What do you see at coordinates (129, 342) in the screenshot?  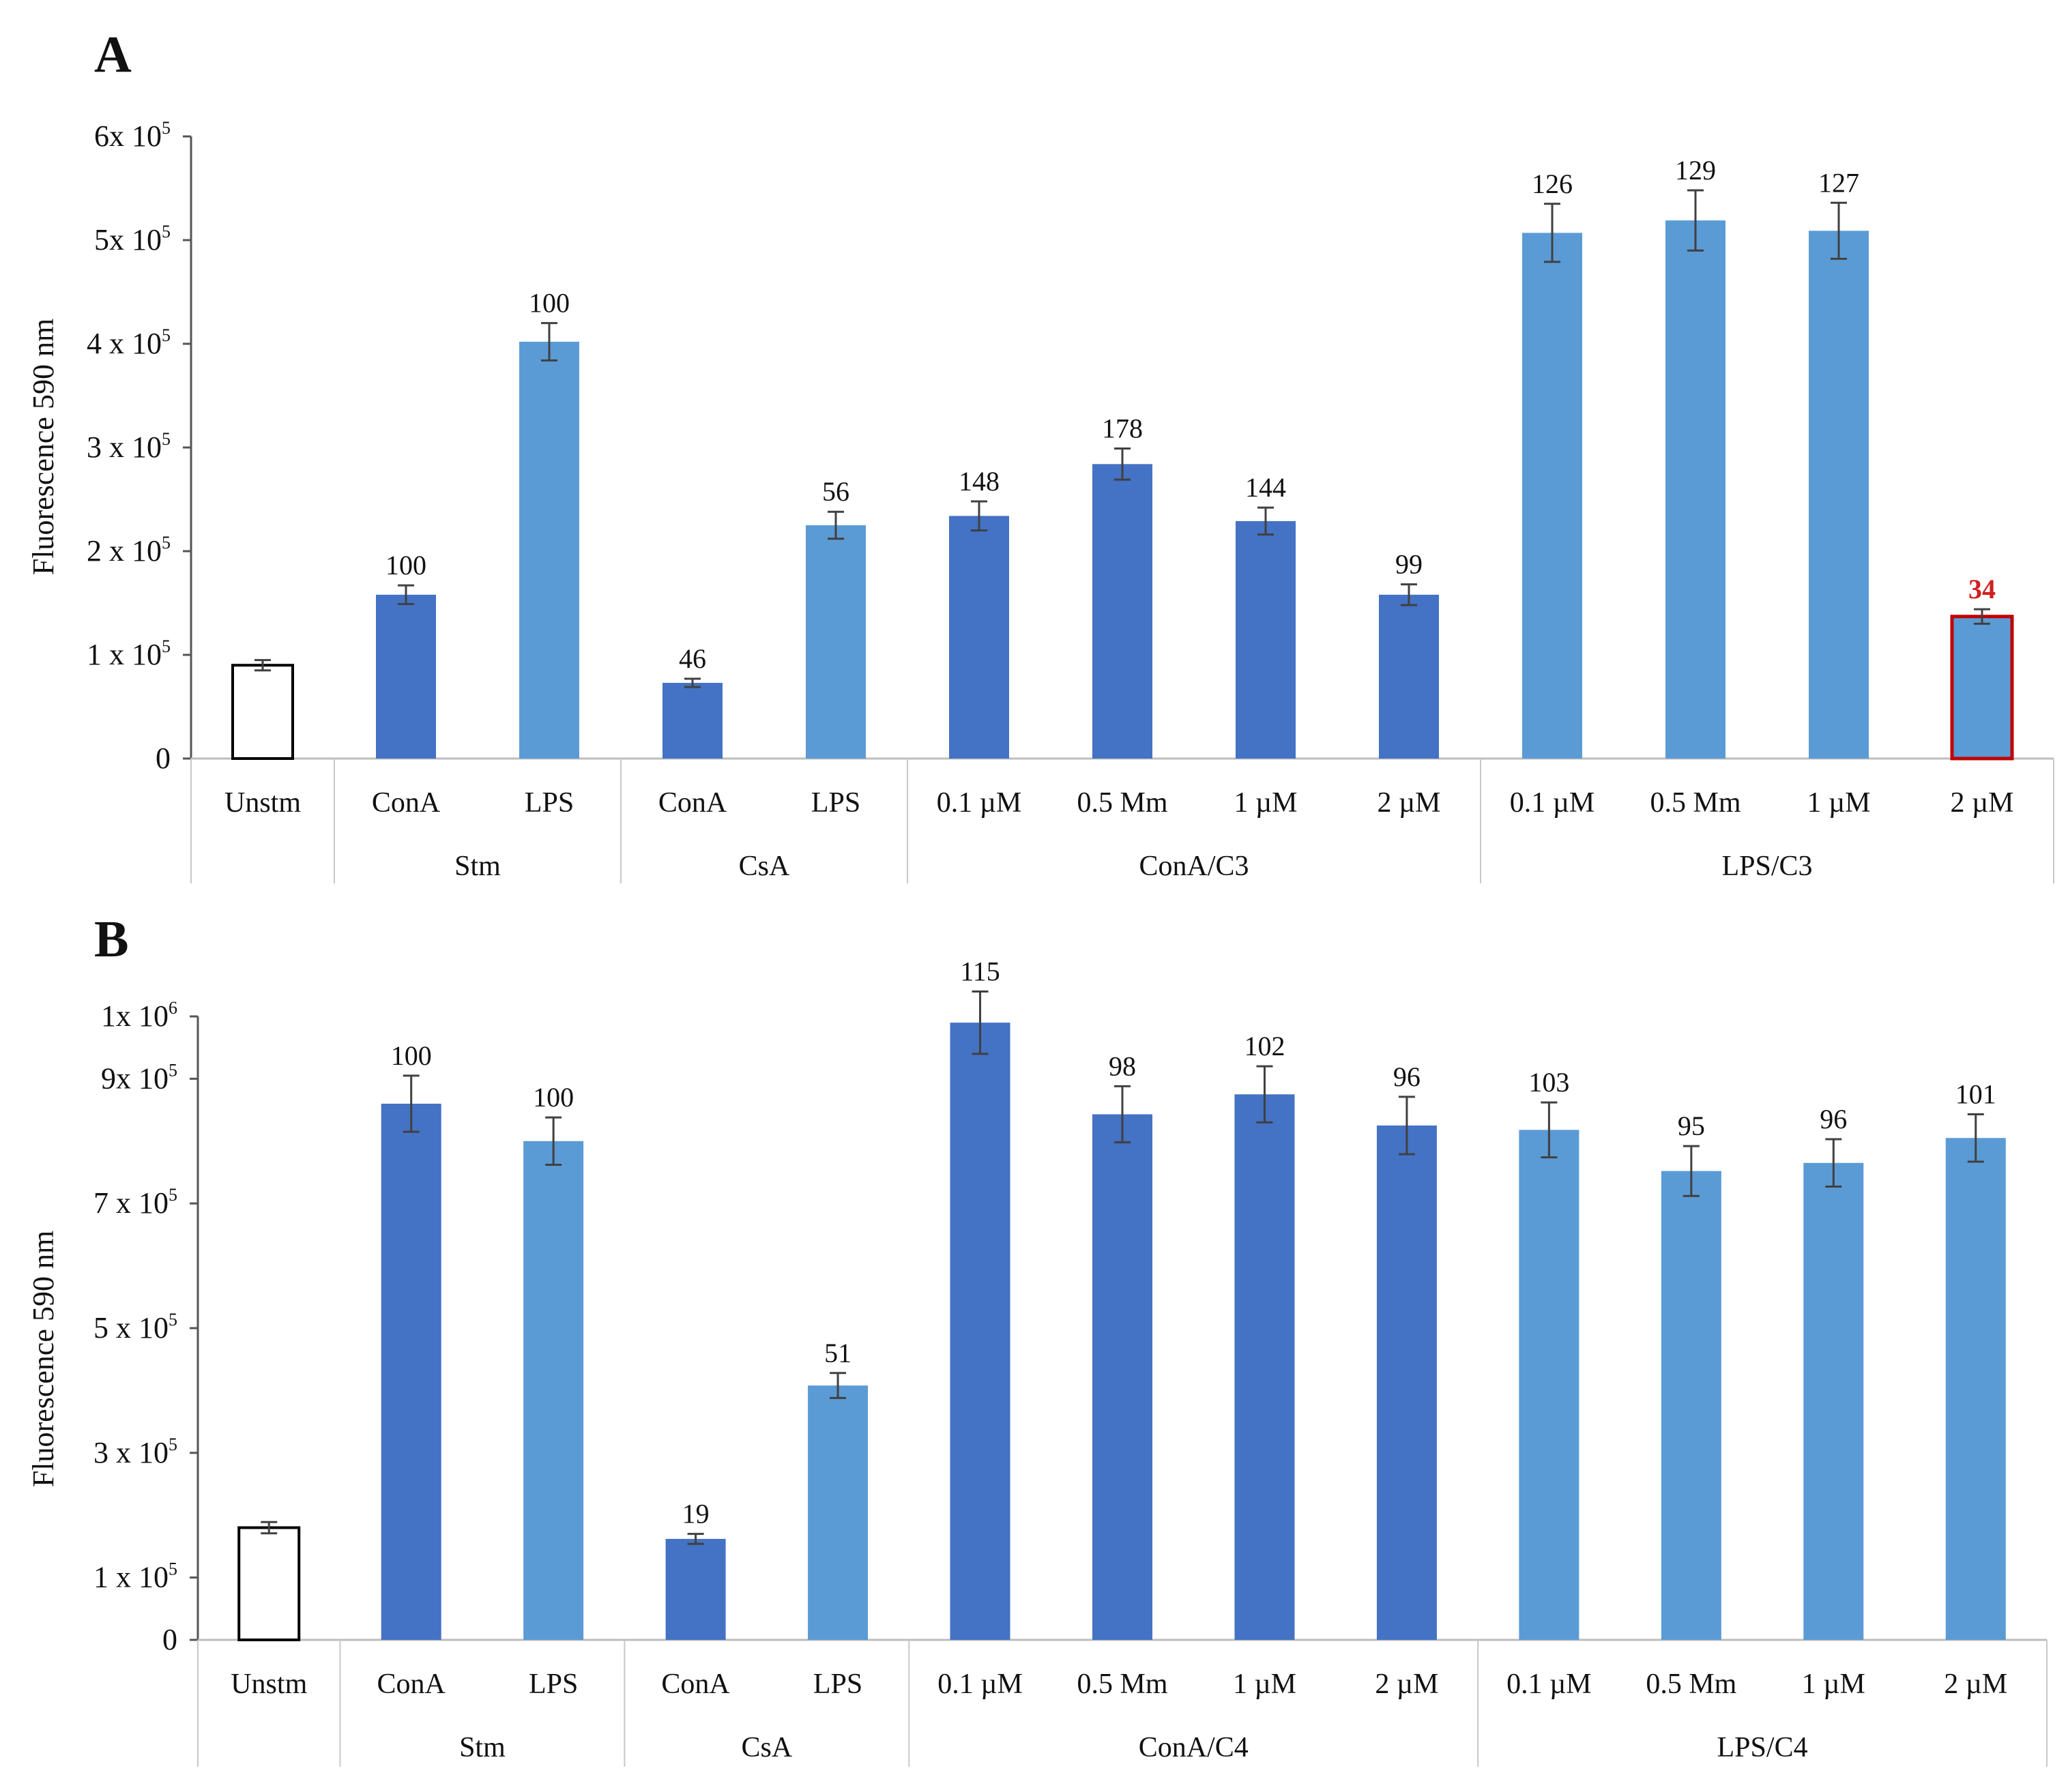 I see `y-tick-label: 4 x 10⁵` at bounding box center [129, 342].